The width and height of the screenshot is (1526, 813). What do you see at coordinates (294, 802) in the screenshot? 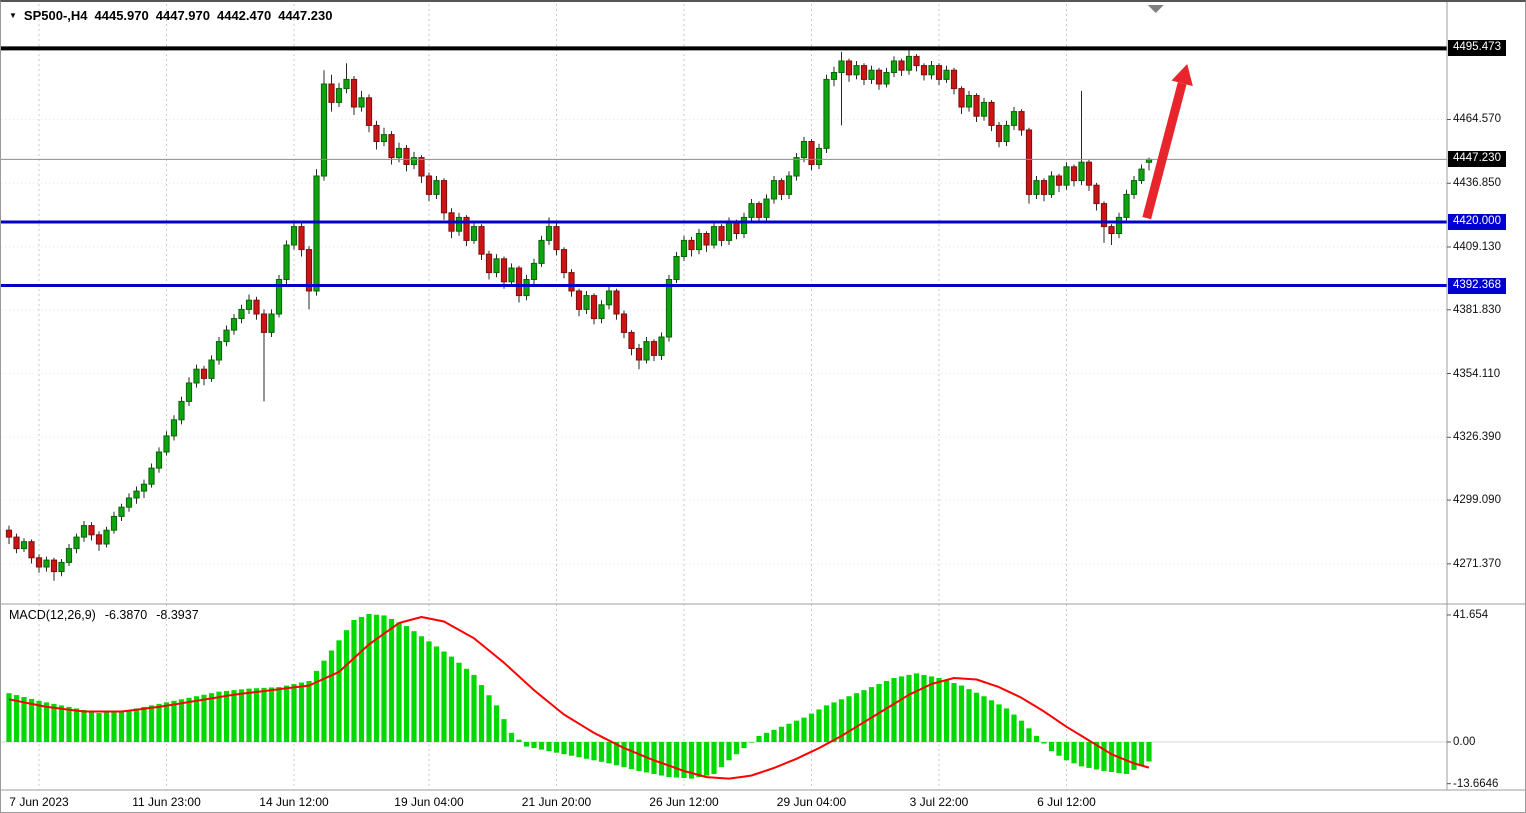
I see `time-tick-label: 14 Jun 12:00` at bounding box center [294, 802].